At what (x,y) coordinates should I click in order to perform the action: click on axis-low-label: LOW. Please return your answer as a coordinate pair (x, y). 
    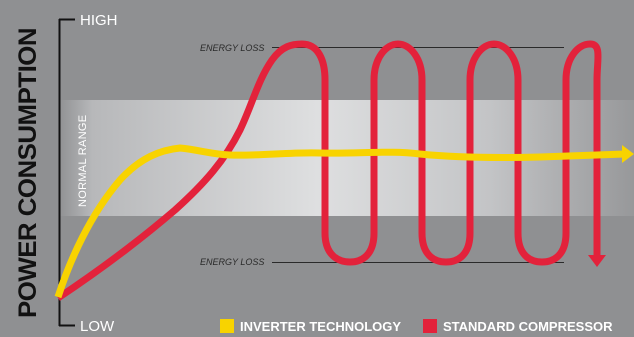
    Looking at the image, I should click on (97, 326).